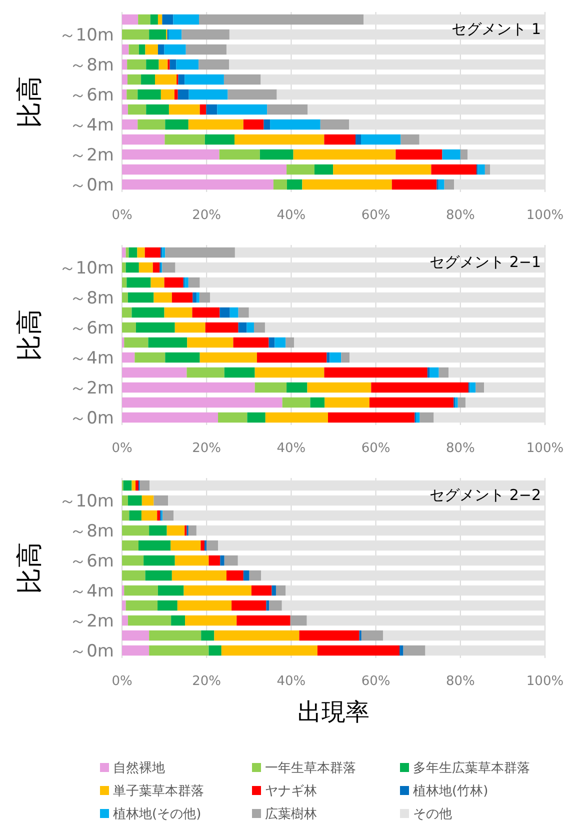 This screenshot has height=822, width=571. I want to click on x-axis-title: 出現率, so click(334, 712).